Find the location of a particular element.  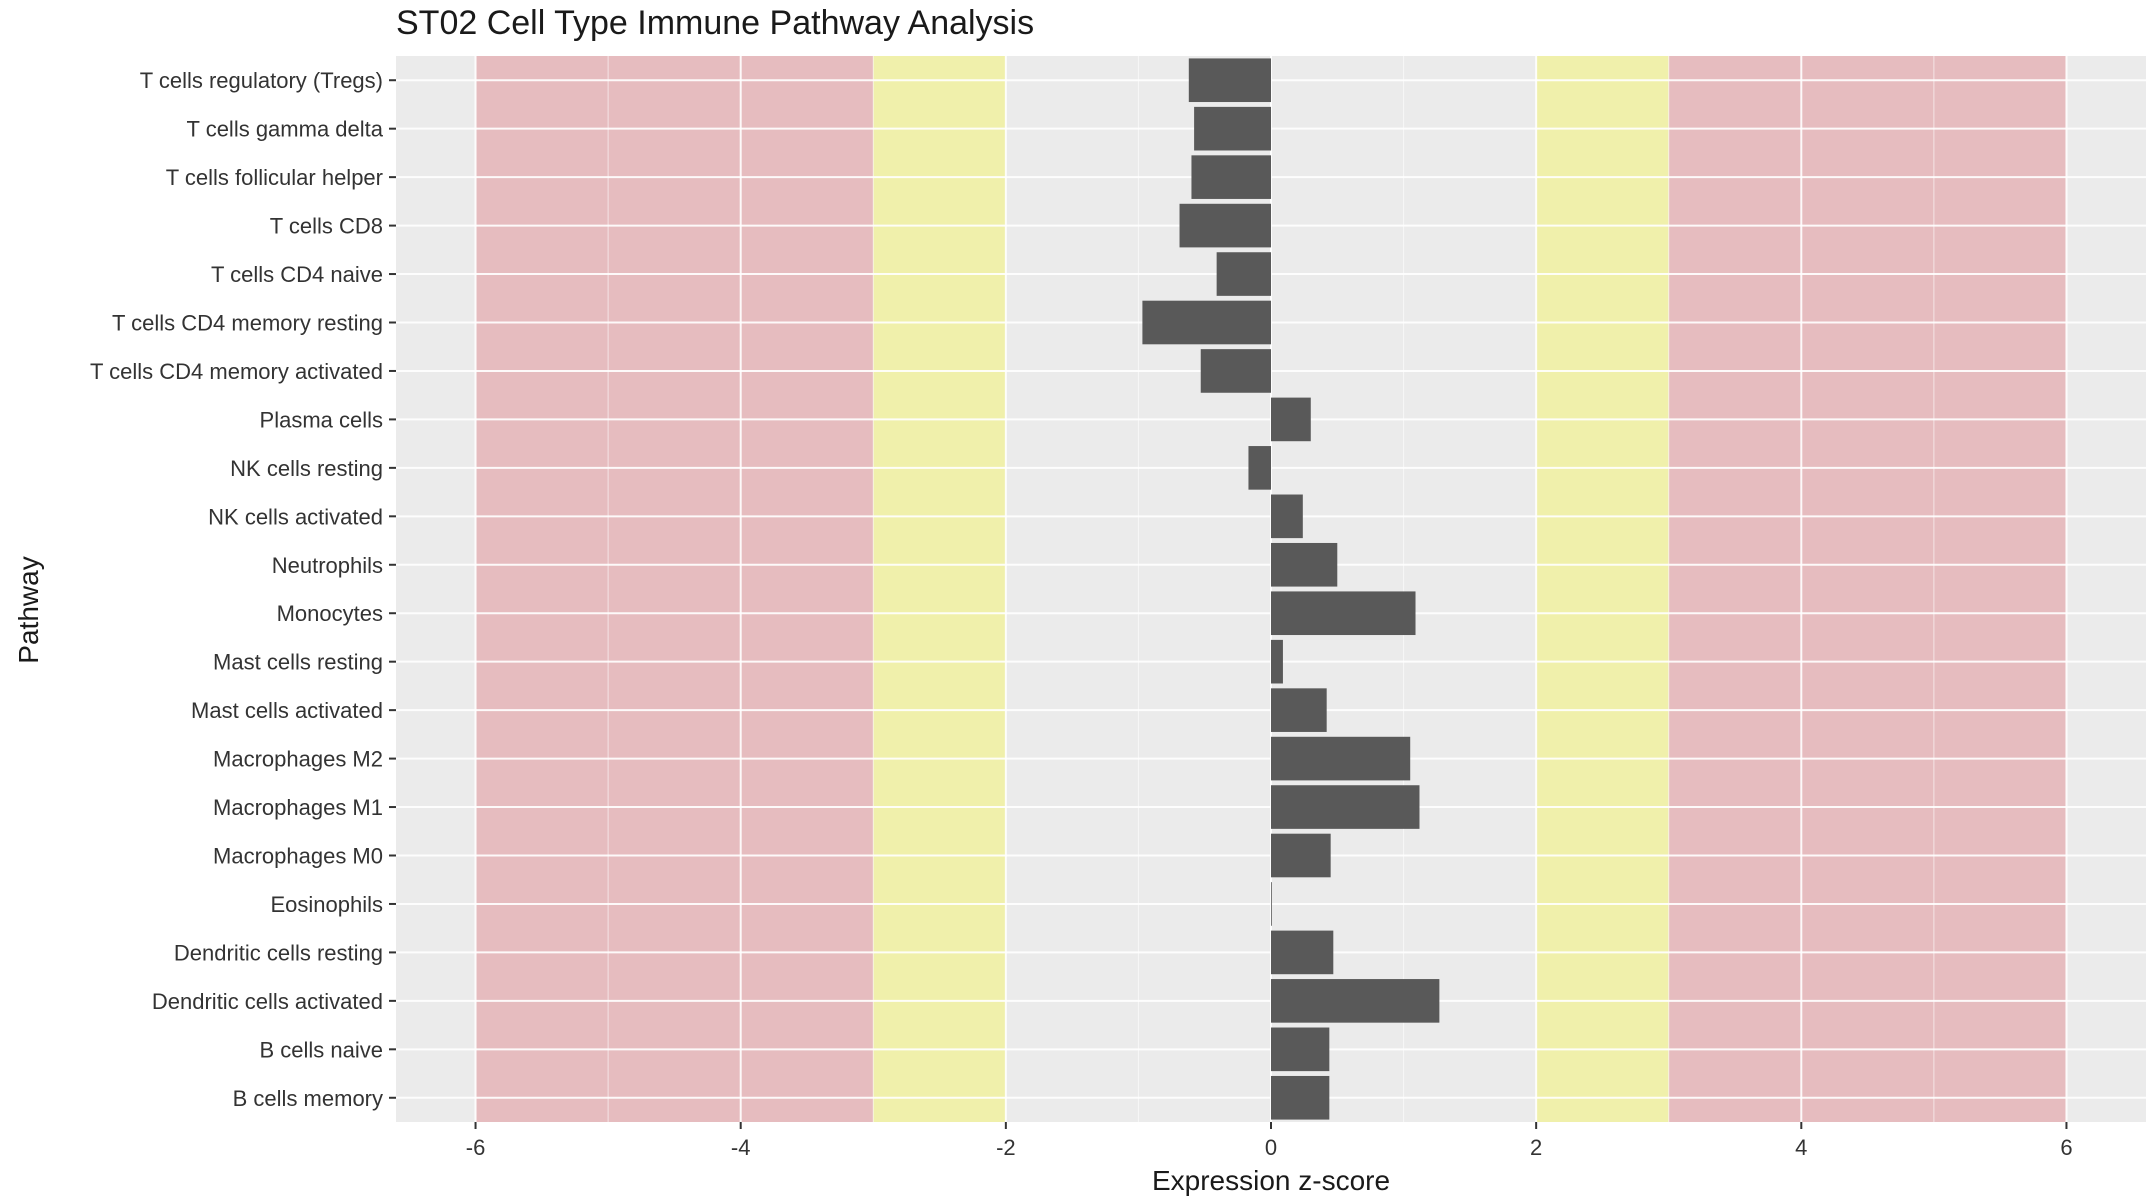

y-tick-label: T cells CD4 memory activated is located at coordinates (236, 371).